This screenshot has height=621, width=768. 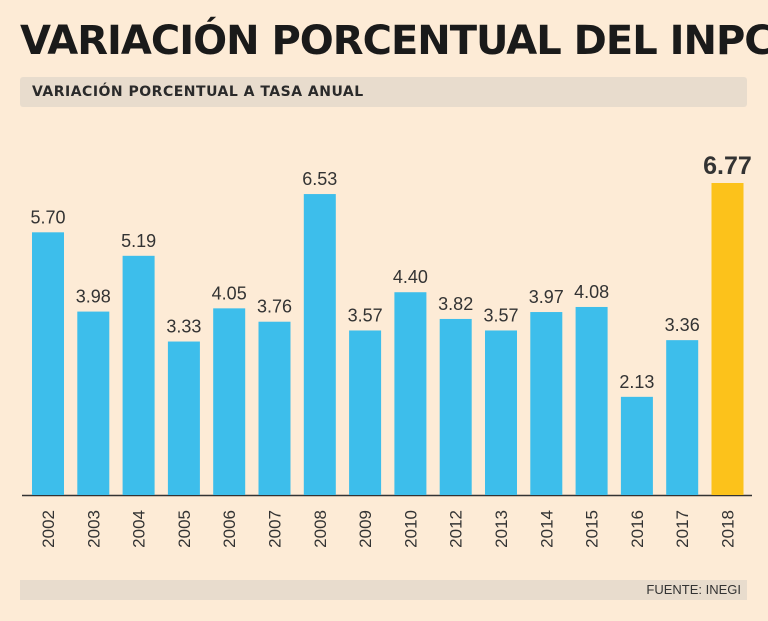 What do you see at coordinates (410, 277) in the screenshot?
I see `data-label-2010: 4.40` at bounding box center [410, 277].